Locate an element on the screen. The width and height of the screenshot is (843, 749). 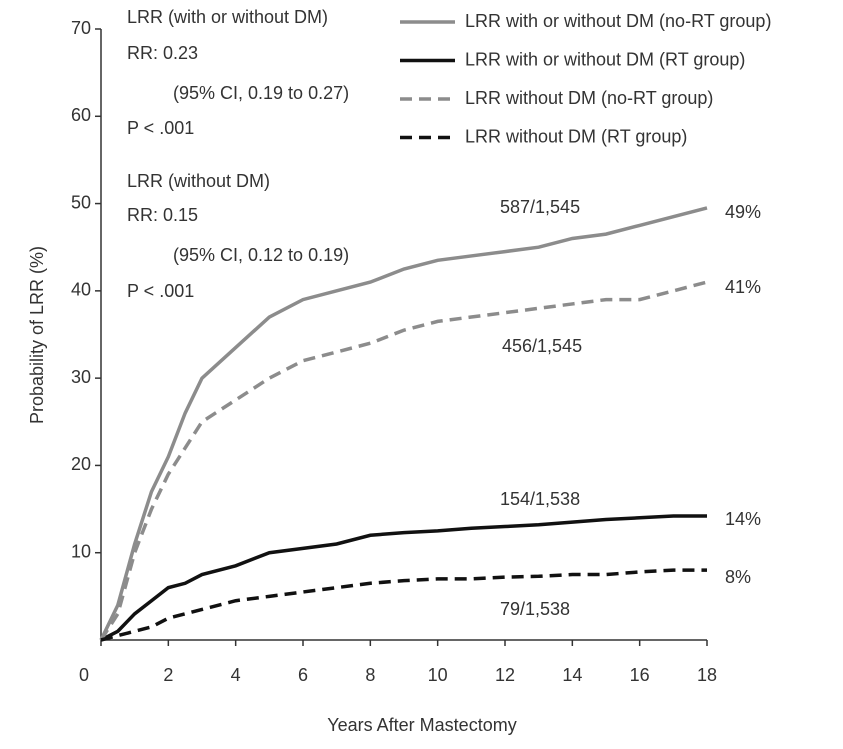
legend-label: LRR with or without DM (no-RT group) is located at coordinates (618, 21).